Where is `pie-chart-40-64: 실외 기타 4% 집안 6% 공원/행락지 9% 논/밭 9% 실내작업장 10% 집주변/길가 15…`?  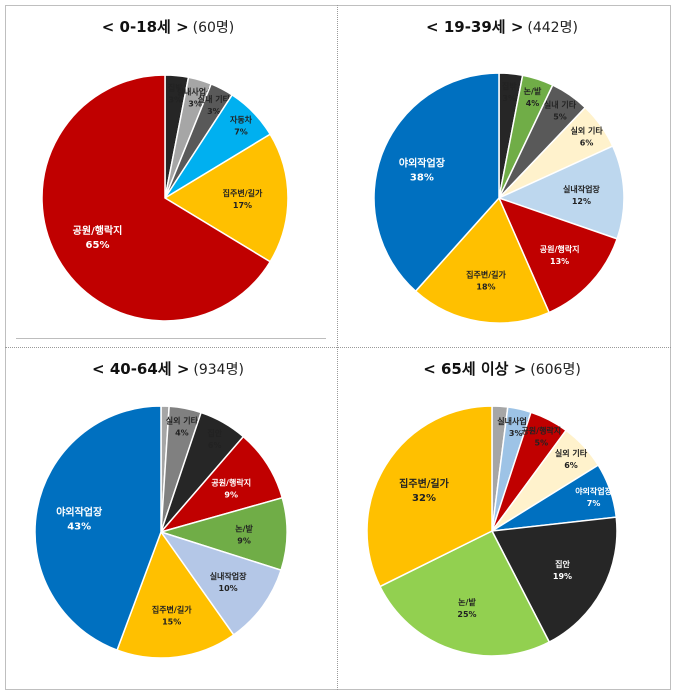
pie-chart-40-64: 실외 기타 4% 집안 6% 공원/행락지 9% 논/밭 9% 실내작업장 10% 집주변/길가 15… is located at coordinates (161, 532).